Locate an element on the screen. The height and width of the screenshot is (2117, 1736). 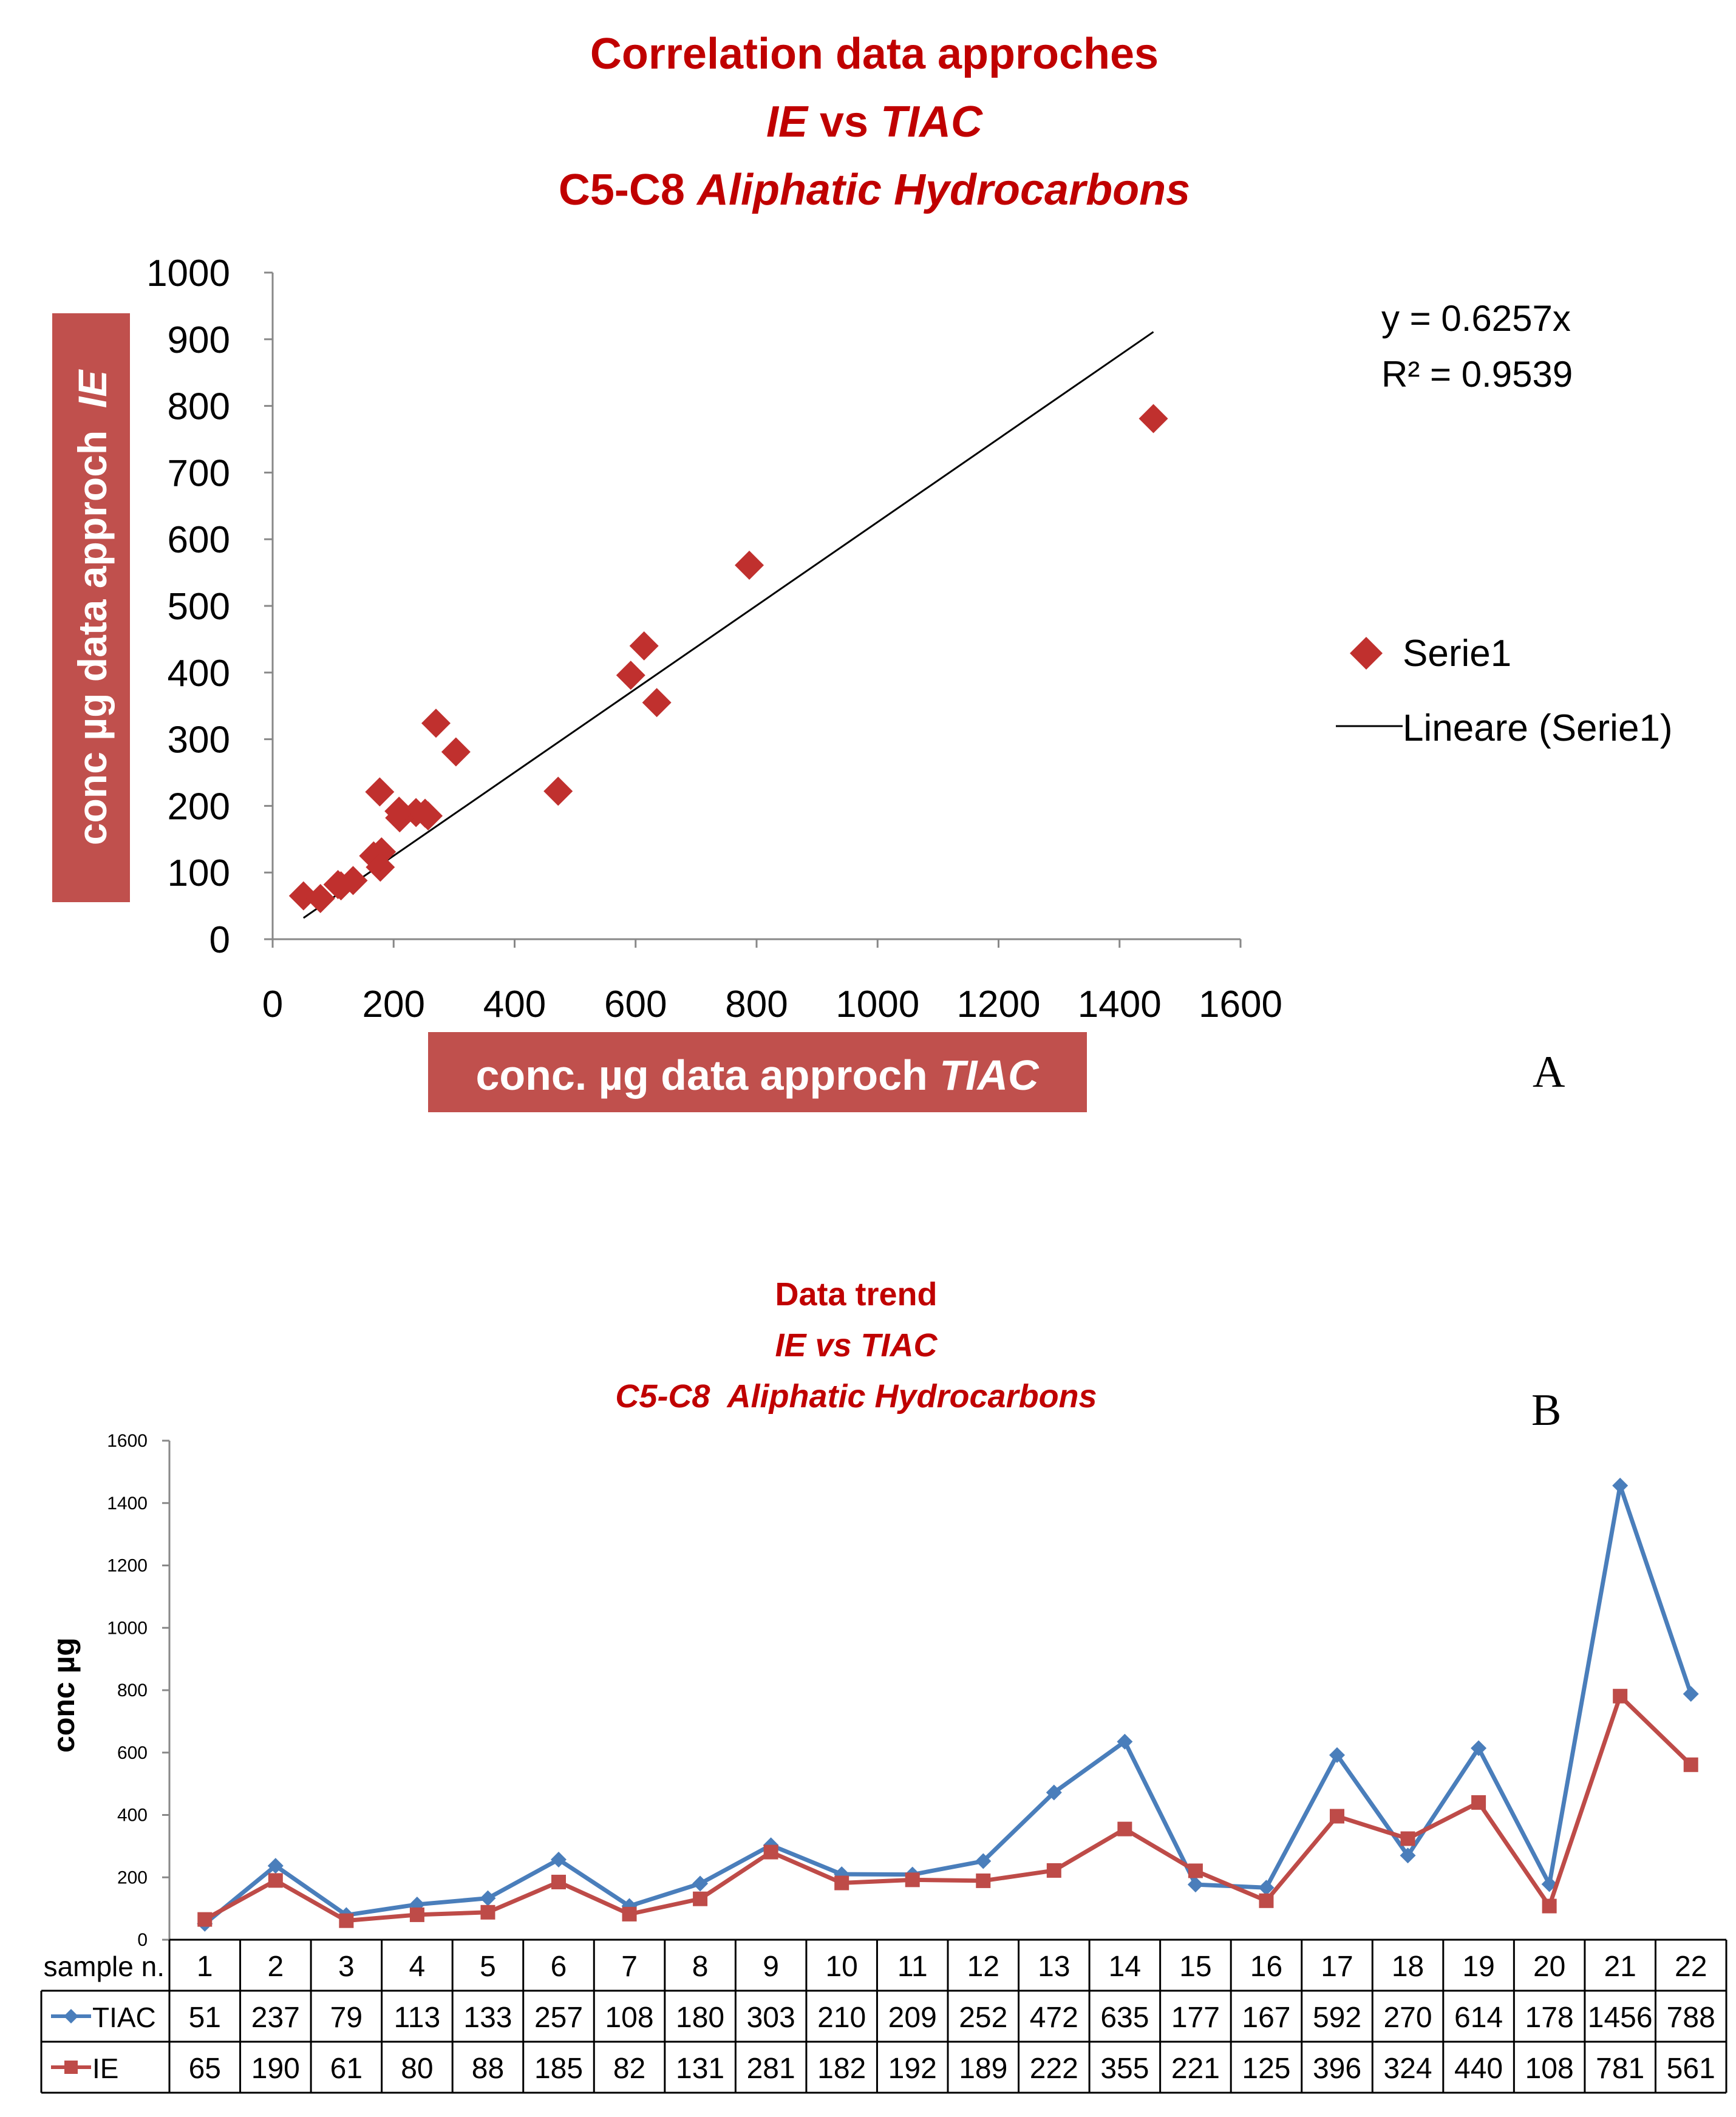
chart-a-xlabel-box is located at coordinates (758, 1072).